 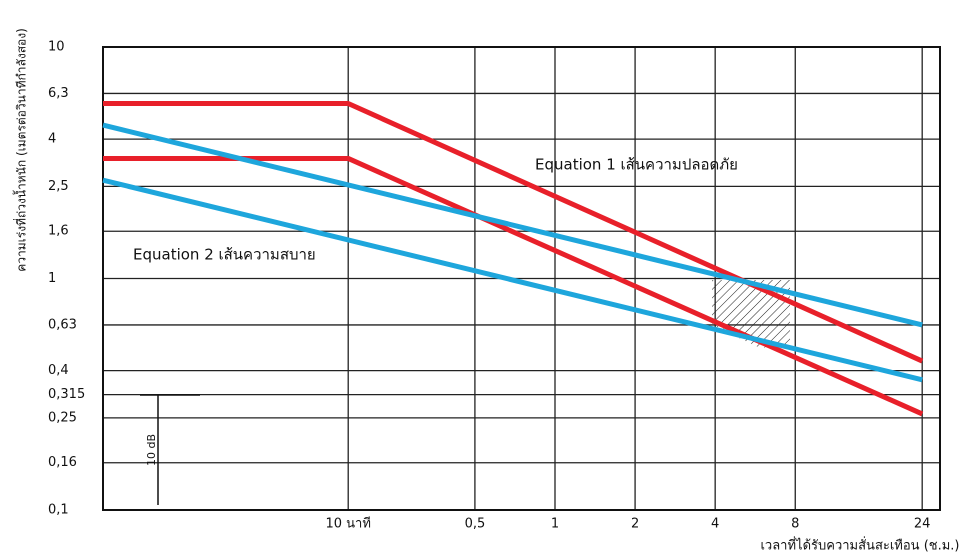 I want to click on x-tick-label: 10 นาที, so click(x=347, y=524).